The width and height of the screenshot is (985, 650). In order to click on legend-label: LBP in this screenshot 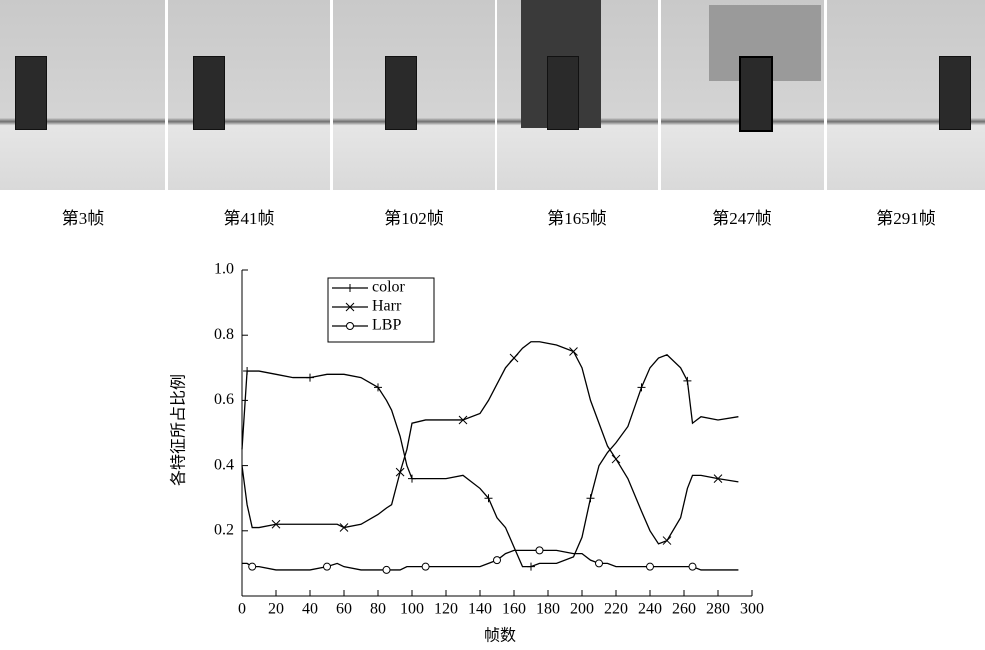, I will do `click(386, 325)`.